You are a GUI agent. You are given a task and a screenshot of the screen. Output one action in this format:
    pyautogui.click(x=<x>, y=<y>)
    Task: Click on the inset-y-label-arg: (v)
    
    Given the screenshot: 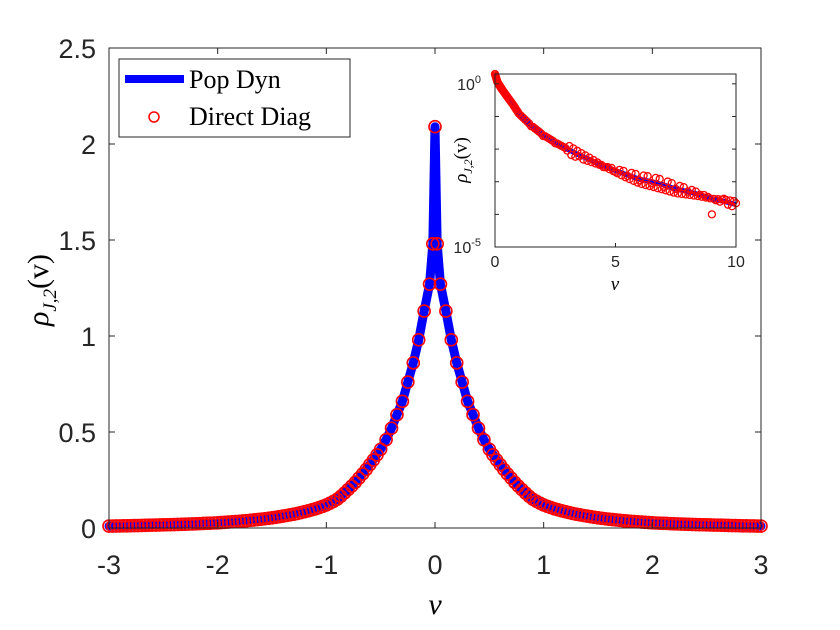 What is the action you would take?
    pyautogui.click(x=461, y=148)
    